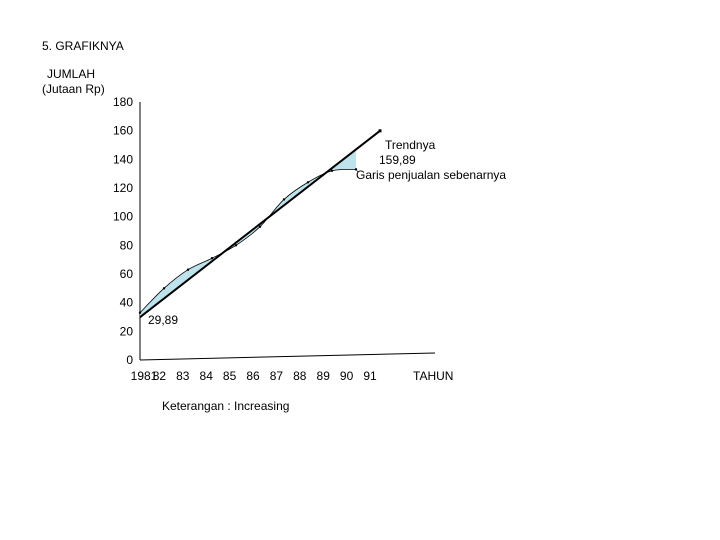 This screenshot has height=540, width=720. What do you see at coordinates (73, 89) in the screenshot?
I see `y-axis-unit: (Jutaan Rp)` at bounding box center [73, 89].